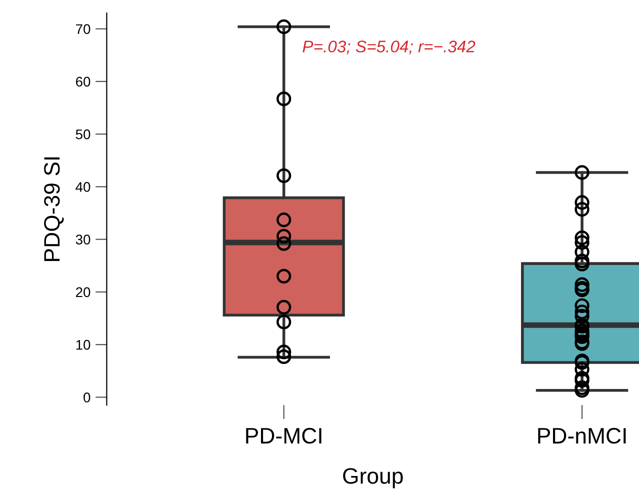 The height and width of the screenshot is (502, 639). I want to click on x-axis-title: Group, so click(373, 478).